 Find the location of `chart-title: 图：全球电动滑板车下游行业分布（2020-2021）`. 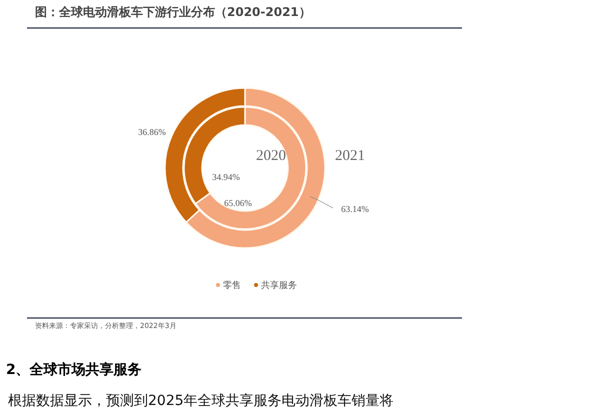

chart-title: 图：全球电动滑板车下游行业分布（2020-2021） is located at coordinates (173, 12).